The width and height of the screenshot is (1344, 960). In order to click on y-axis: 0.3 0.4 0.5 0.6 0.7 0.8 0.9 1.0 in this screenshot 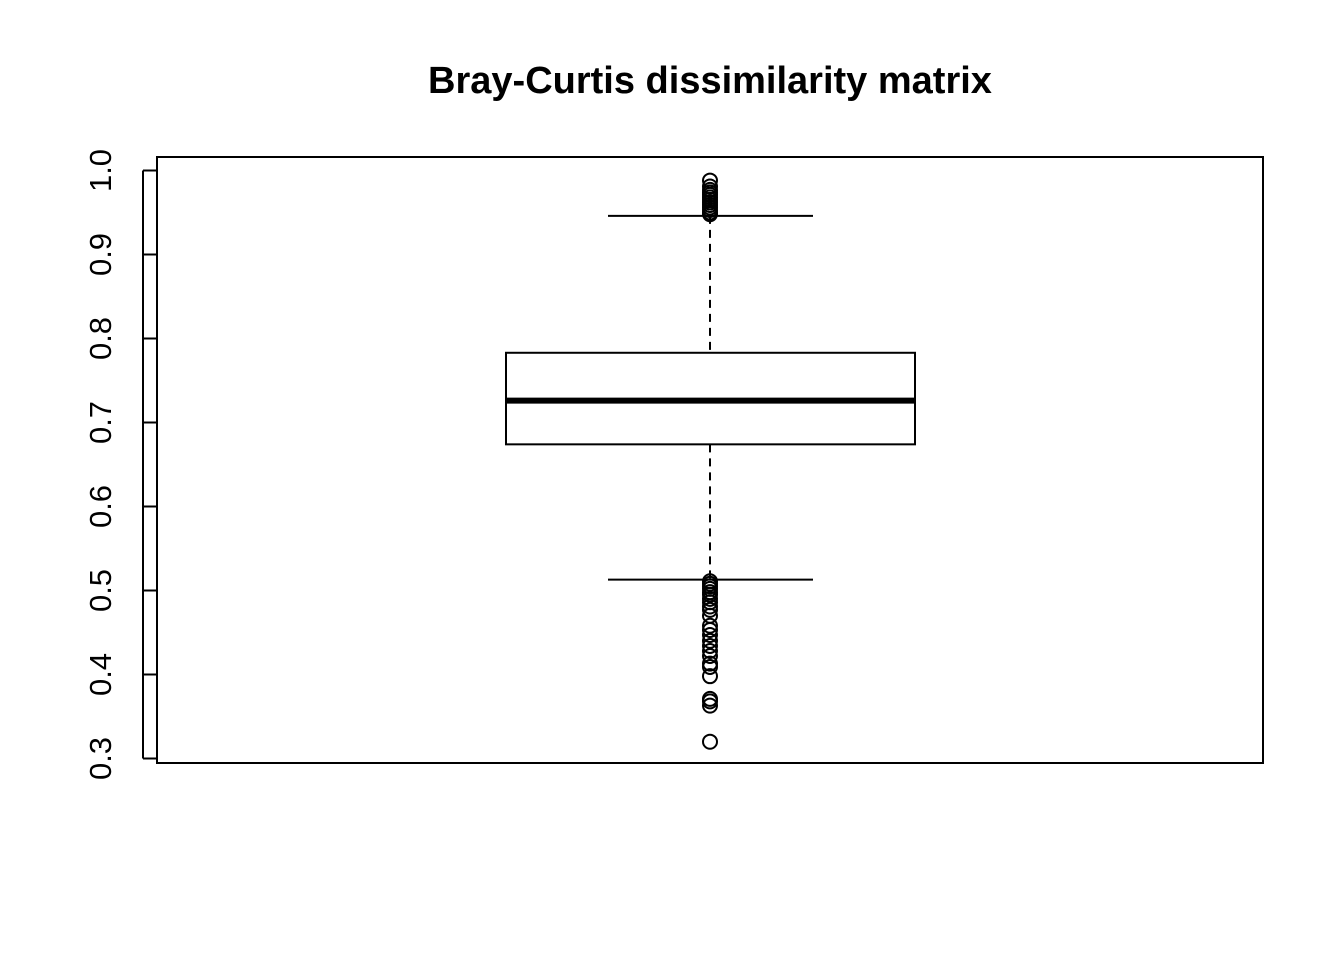, I will do `click(119, 464)`.